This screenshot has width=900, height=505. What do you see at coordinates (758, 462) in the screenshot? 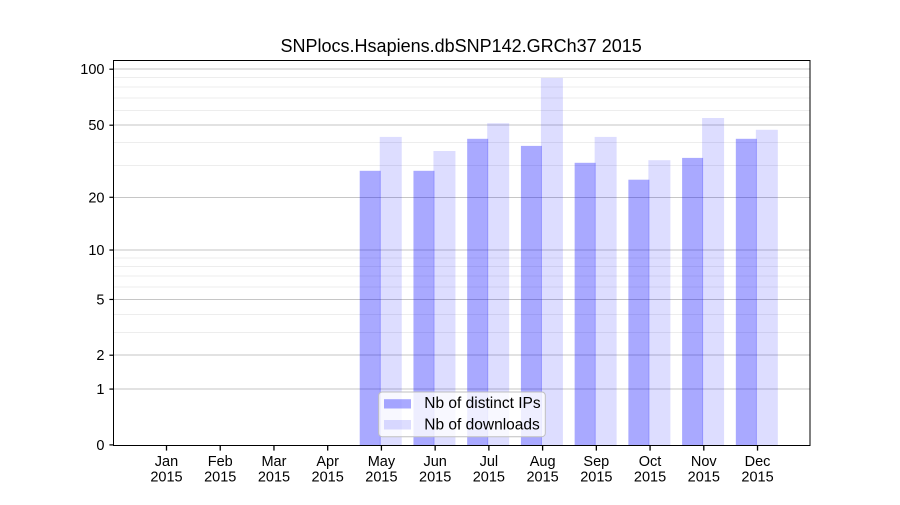
I see `svg-text: Dec` at bounding box center [758, 462].